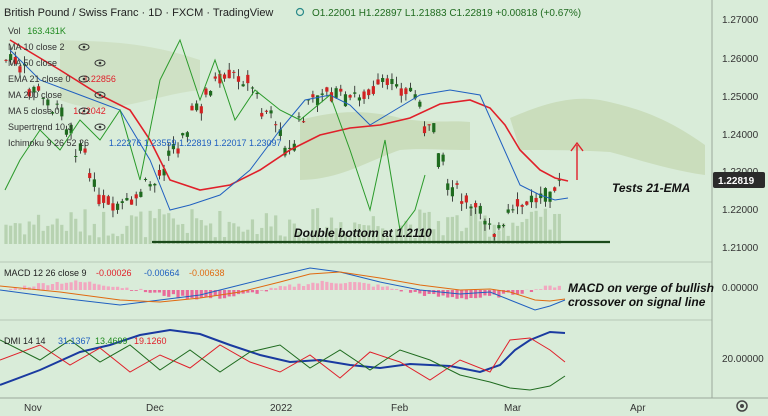  What do you see at coordinates (155, 408) in the screenshot?
I see `time-tick: Dec` at bounding box center [155, 408].